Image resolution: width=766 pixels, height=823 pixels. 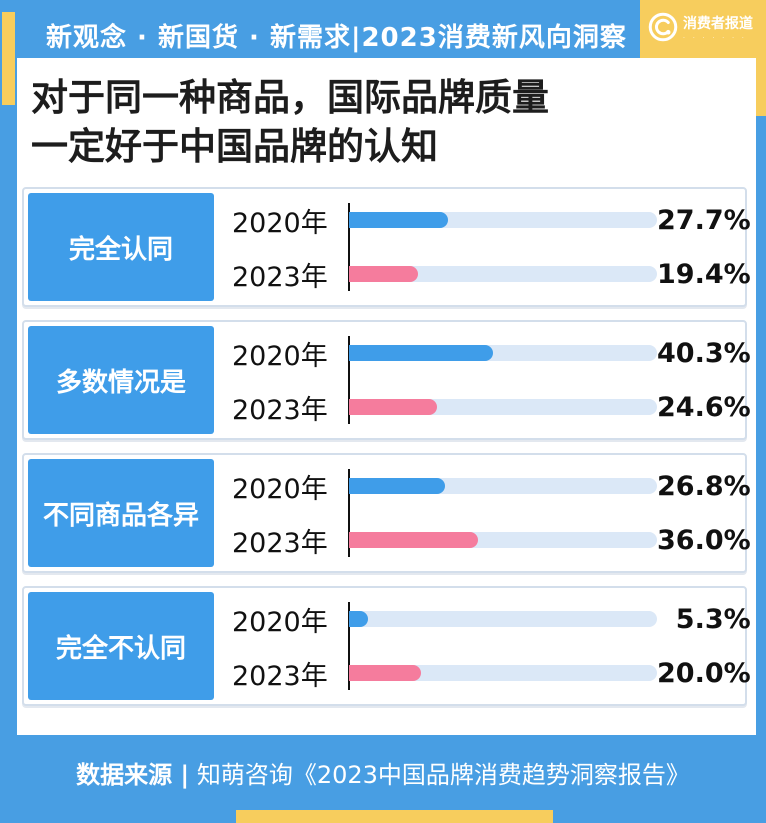 I want to click on bar-line-2023: 2023年 36.0%, so click(x=485, y=540).